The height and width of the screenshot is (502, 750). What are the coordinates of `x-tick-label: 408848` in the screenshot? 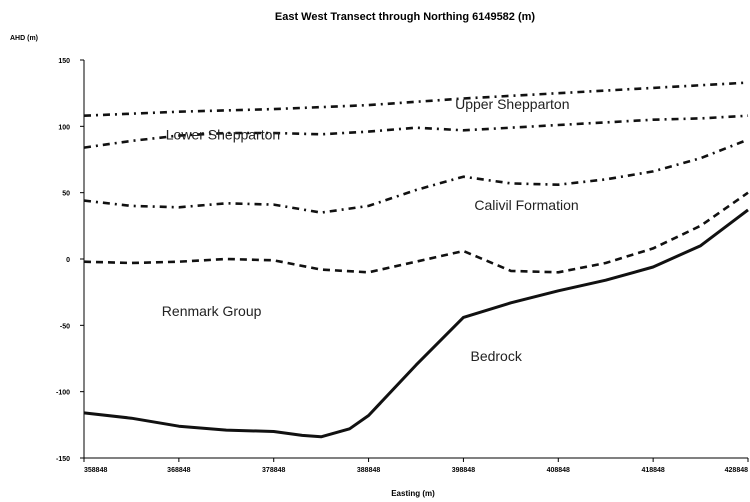 It's located at (558, 470).